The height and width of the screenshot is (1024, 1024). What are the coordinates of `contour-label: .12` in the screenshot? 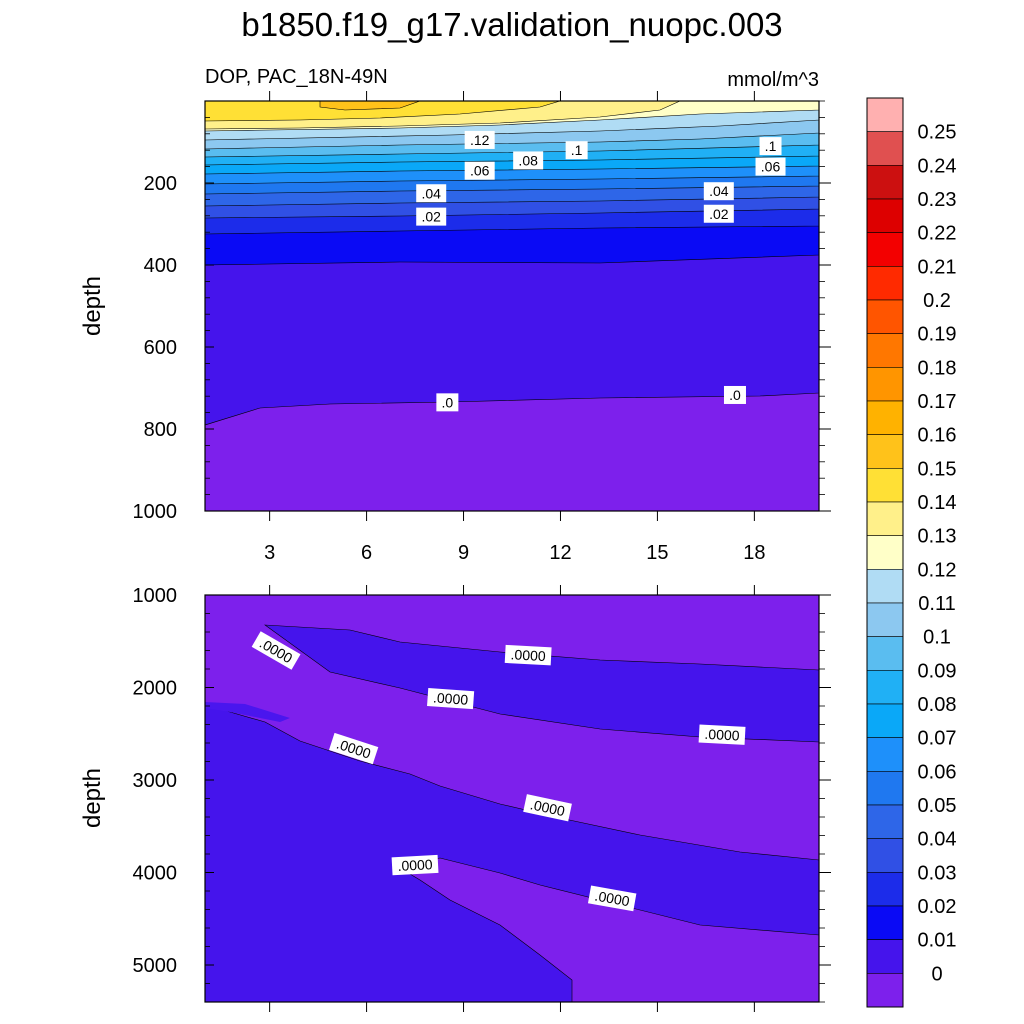 It's located at (479, 139).